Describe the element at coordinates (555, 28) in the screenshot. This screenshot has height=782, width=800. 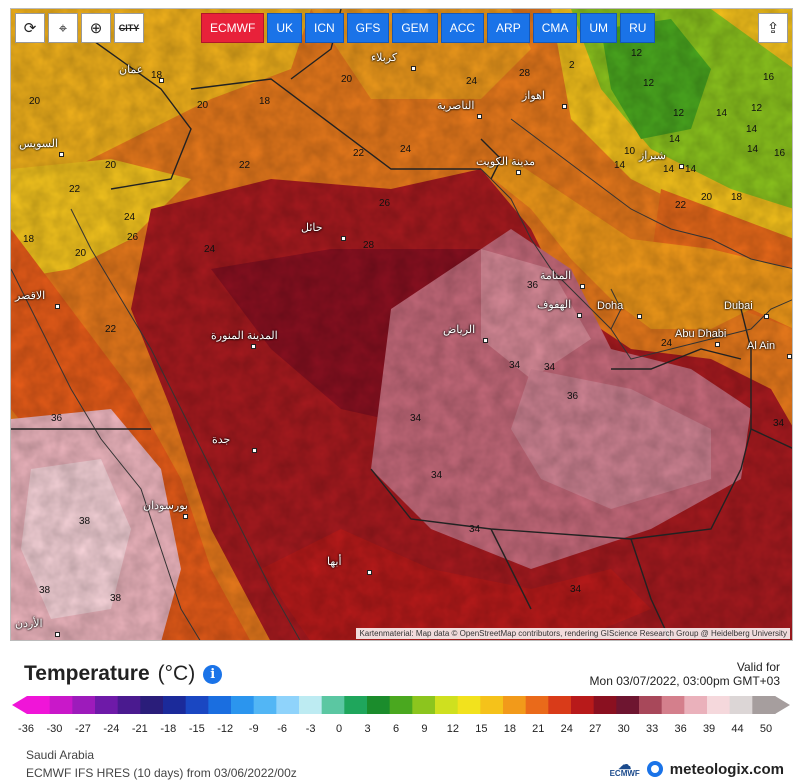
I see `model-button-cma: CMA` at that location.